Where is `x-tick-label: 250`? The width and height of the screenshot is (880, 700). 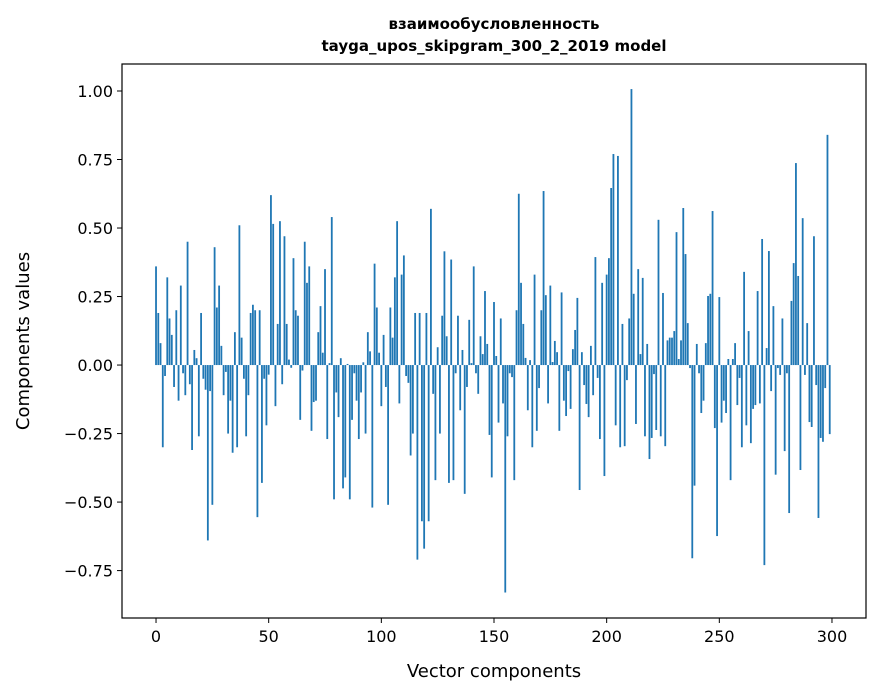 x-tick-label: 250 is located at coordinates (719, 636).